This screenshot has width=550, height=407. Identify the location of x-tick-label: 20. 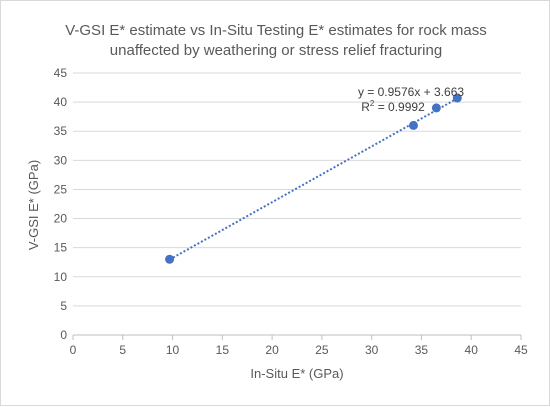
(272, 350).